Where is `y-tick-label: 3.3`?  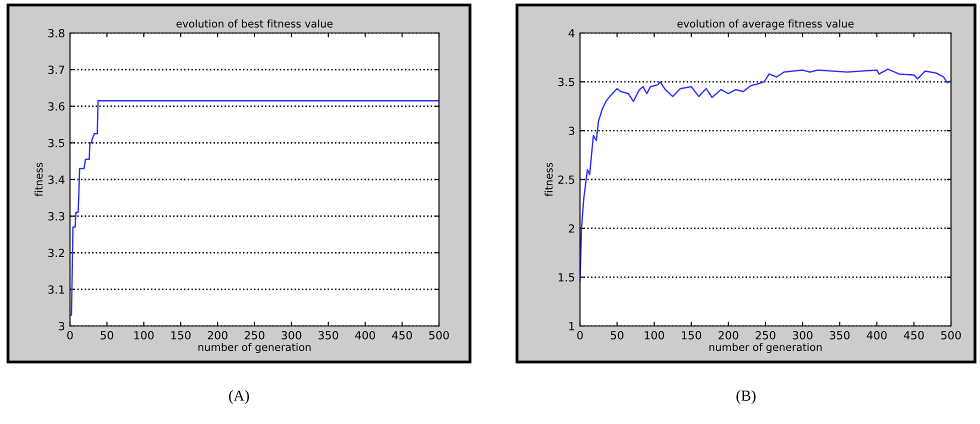
y-tick-label: 3.3 is located at coordinates (56, 216).